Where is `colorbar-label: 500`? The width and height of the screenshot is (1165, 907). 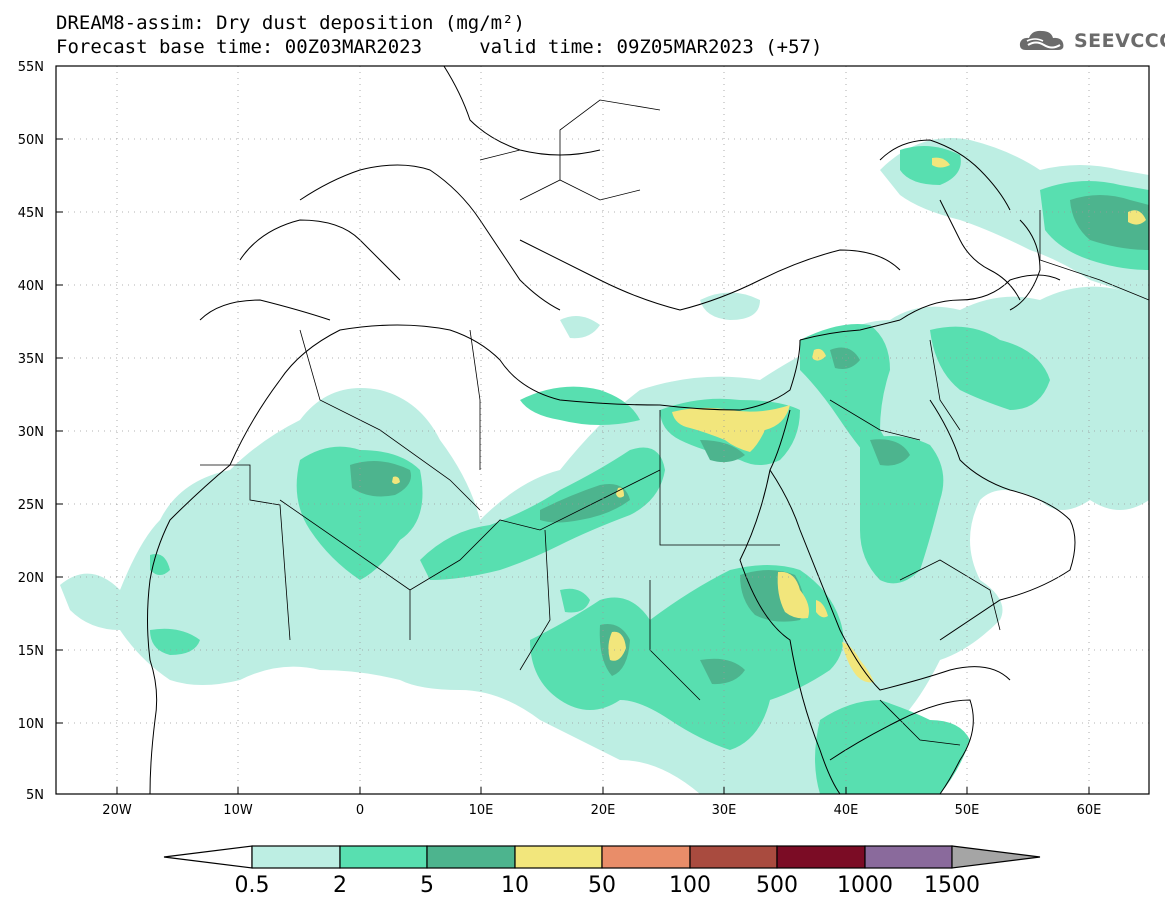 colorbar-label: 500 is located at coordinates (777, 885).